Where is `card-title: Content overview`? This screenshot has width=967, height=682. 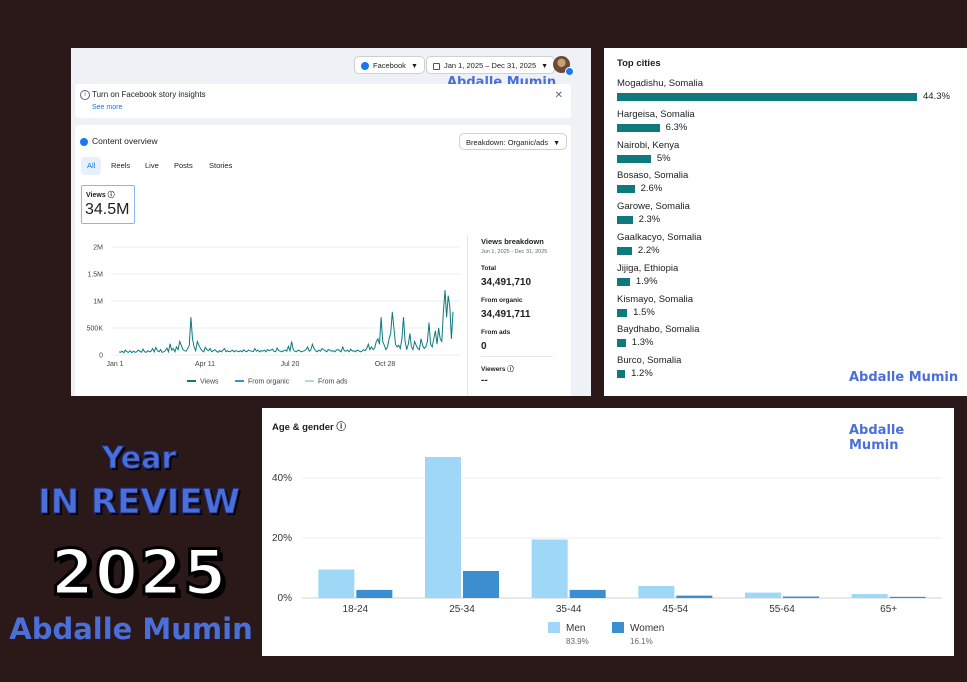 card-title: Content overview is located at coordinates (125, 141).